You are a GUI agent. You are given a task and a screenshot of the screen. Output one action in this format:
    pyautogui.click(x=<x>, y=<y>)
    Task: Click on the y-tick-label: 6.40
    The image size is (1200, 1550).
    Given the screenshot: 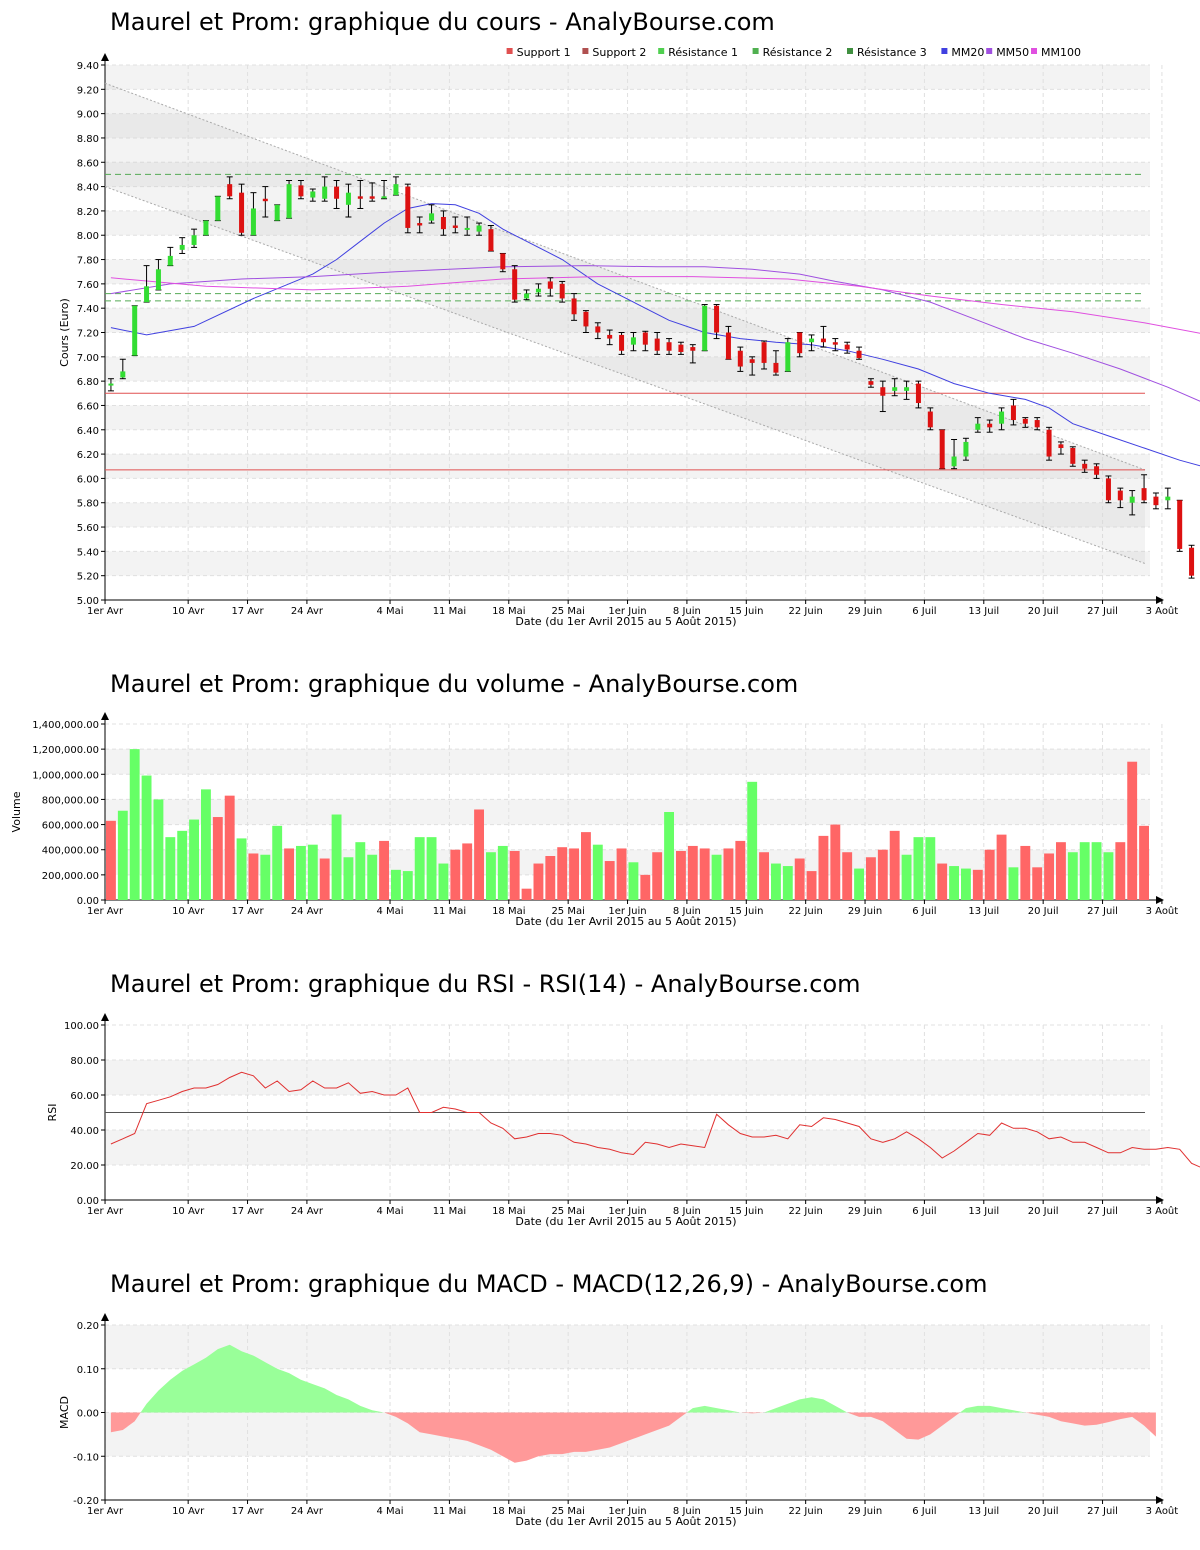 What is the action you would take?
    pyautogui.click(x=88, y=431)
    